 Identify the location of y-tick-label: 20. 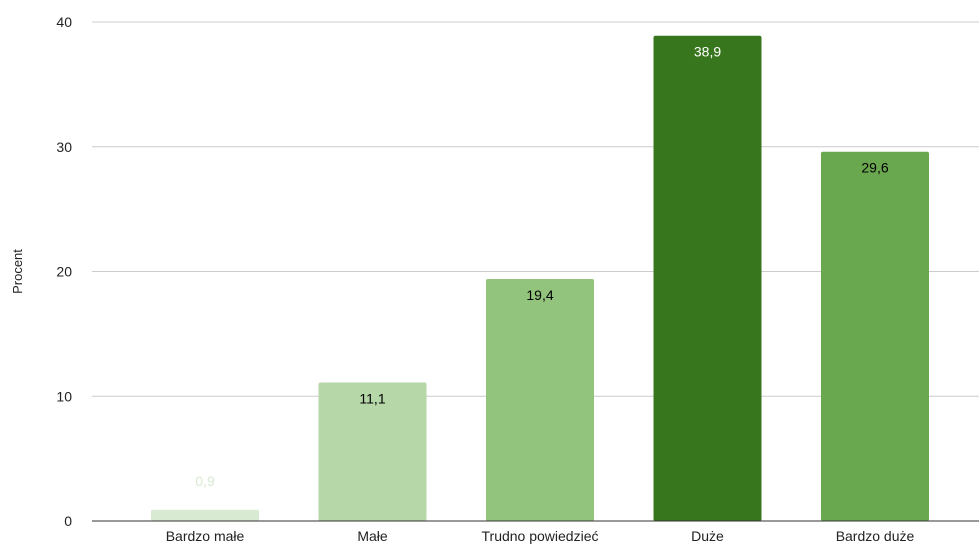
(64, 272).